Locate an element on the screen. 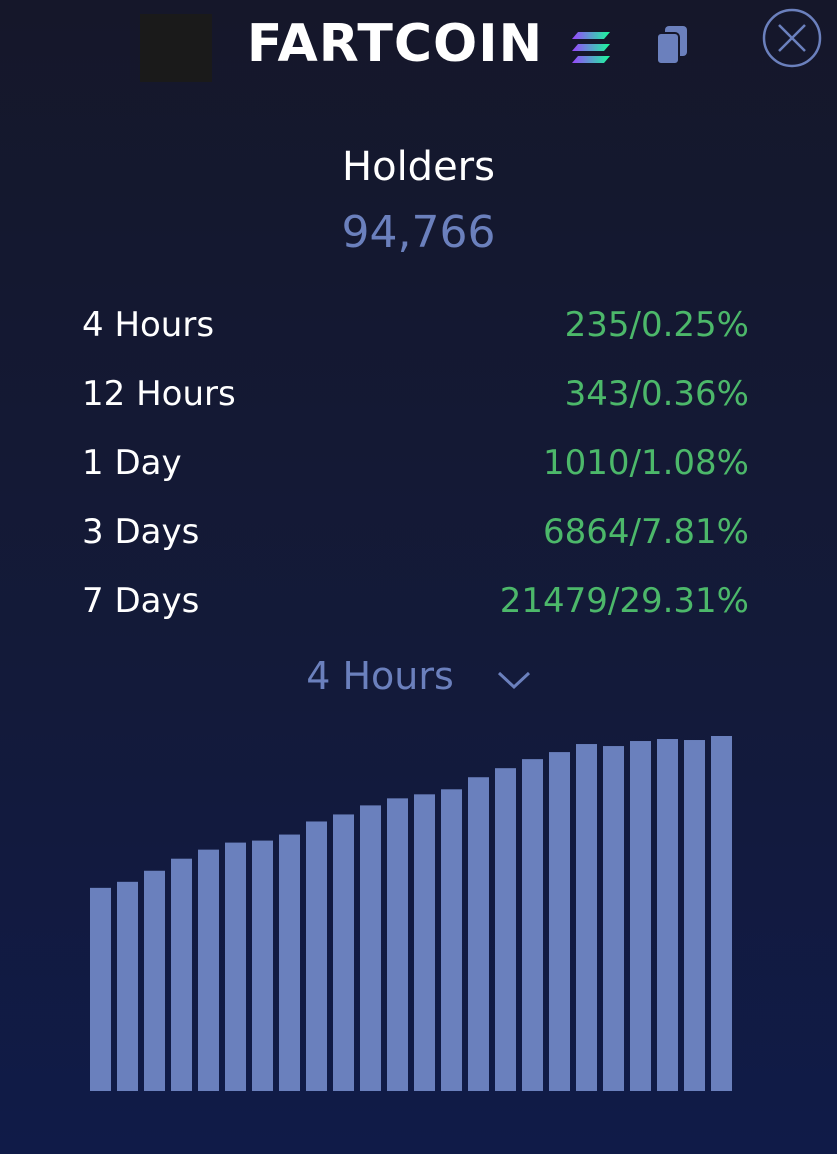 Image resolution: width=837 pixels, height=1154 pixels. stat-row: 12 Hours 343/0.36% is located at coordinates (415, 394).